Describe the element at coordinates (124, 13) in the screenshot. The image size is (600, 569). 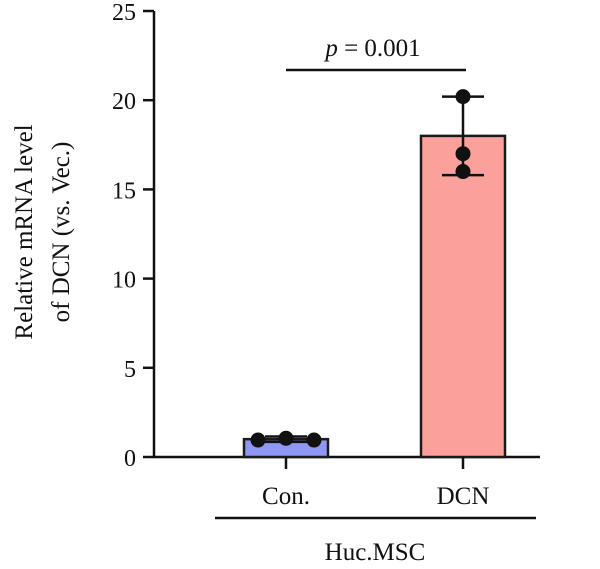
I see `y-tick-label: 25` at that location.